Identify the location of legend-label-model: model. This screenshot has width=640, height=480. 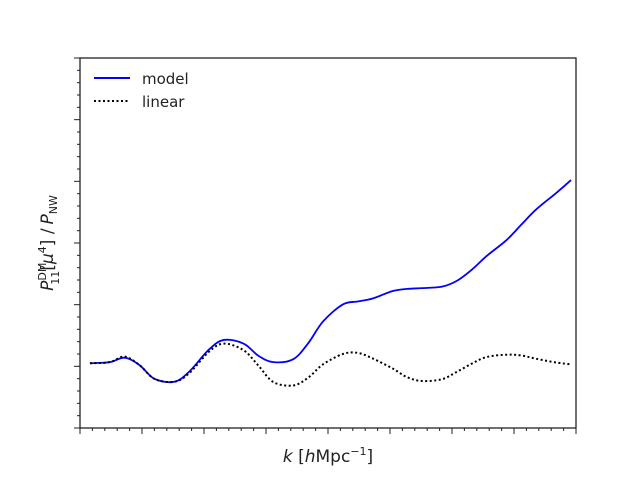
(165, 79).